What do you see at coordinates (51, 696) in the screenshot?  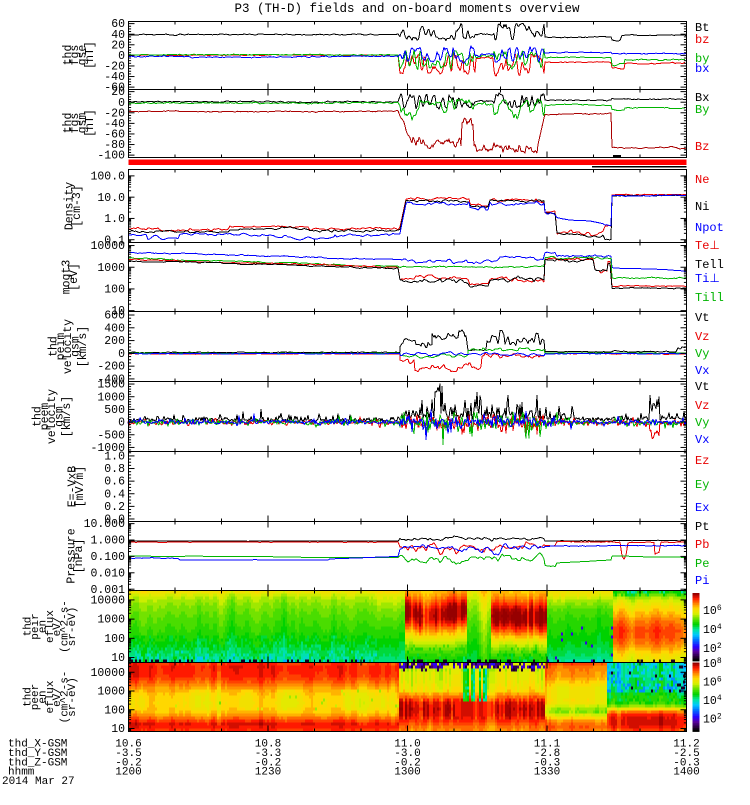 I see `svg-text: eflux` at bounding box center [51, 696].